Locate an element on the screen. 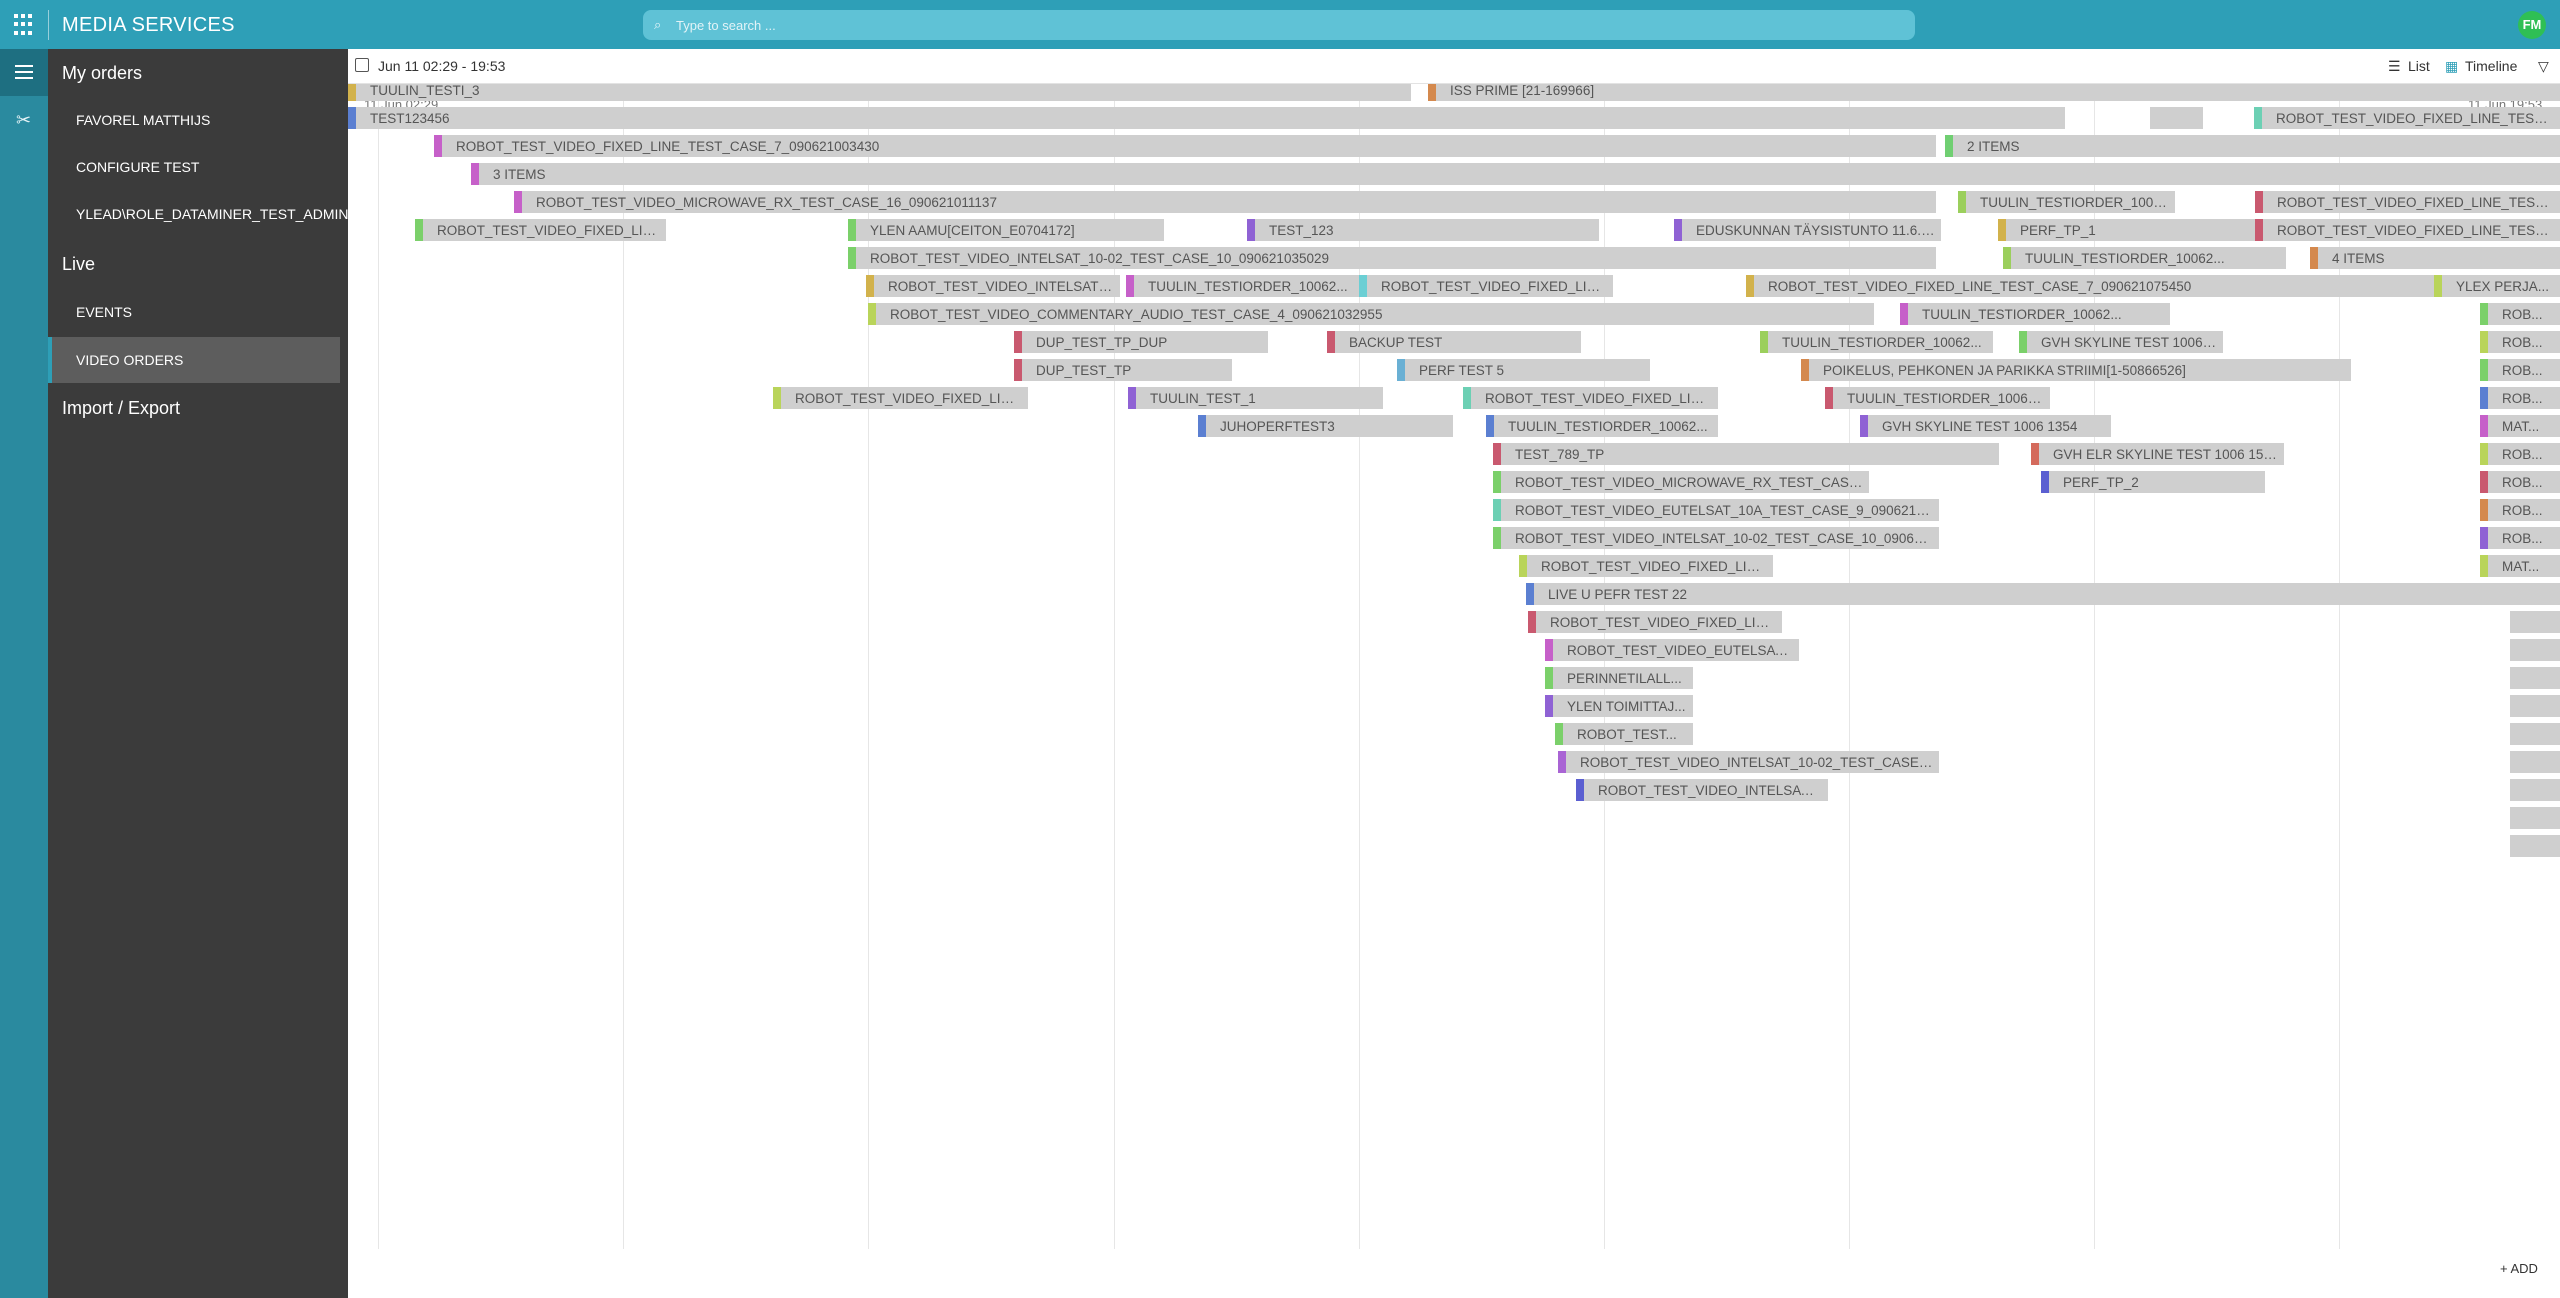  timeline-order-bar: PERF_TP_2 is located at coordinates (2153, 482).